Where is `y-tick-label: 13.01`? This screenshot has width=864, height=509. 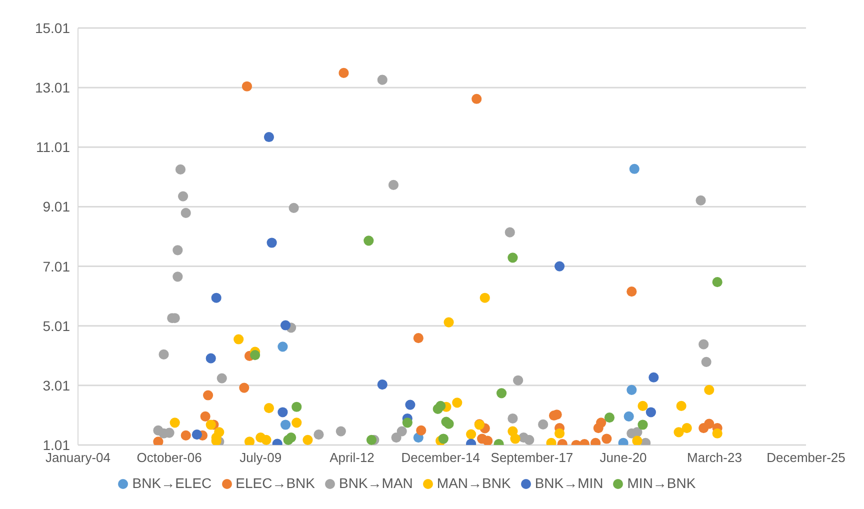
y-tick-label: 13.01 is located at coordinates (52, 88).